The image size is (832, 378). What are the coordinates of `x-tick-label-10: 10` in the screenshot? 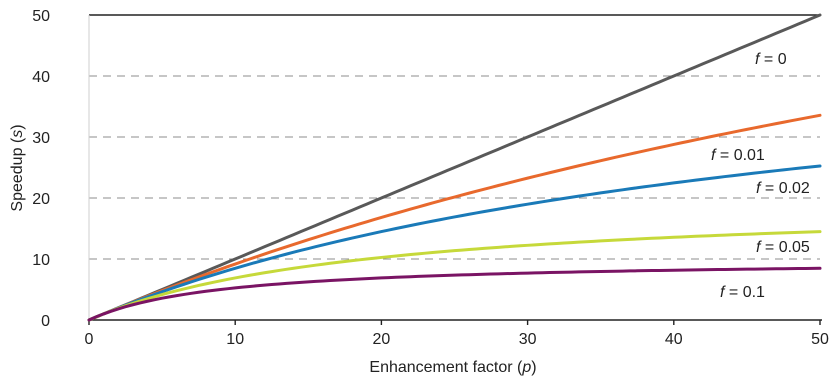 It's located at (235, 339).